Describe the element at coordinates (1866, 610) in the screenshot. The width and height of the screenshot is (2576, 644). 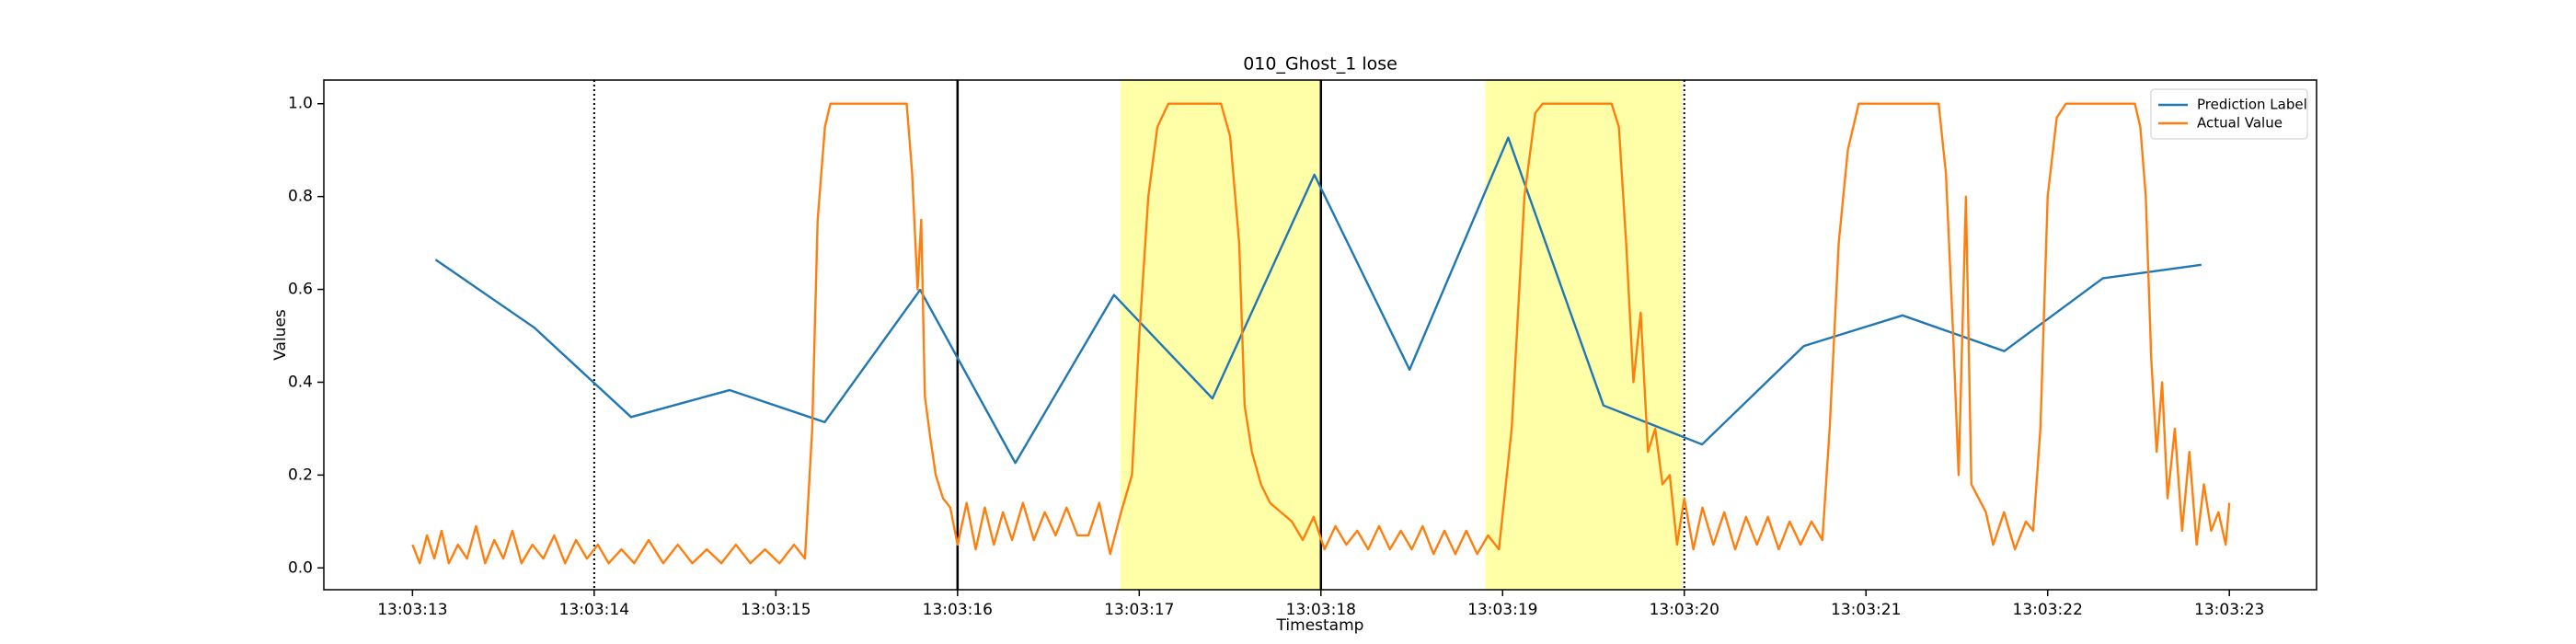
I see `x-tick-label: 13:03:21` at that location.